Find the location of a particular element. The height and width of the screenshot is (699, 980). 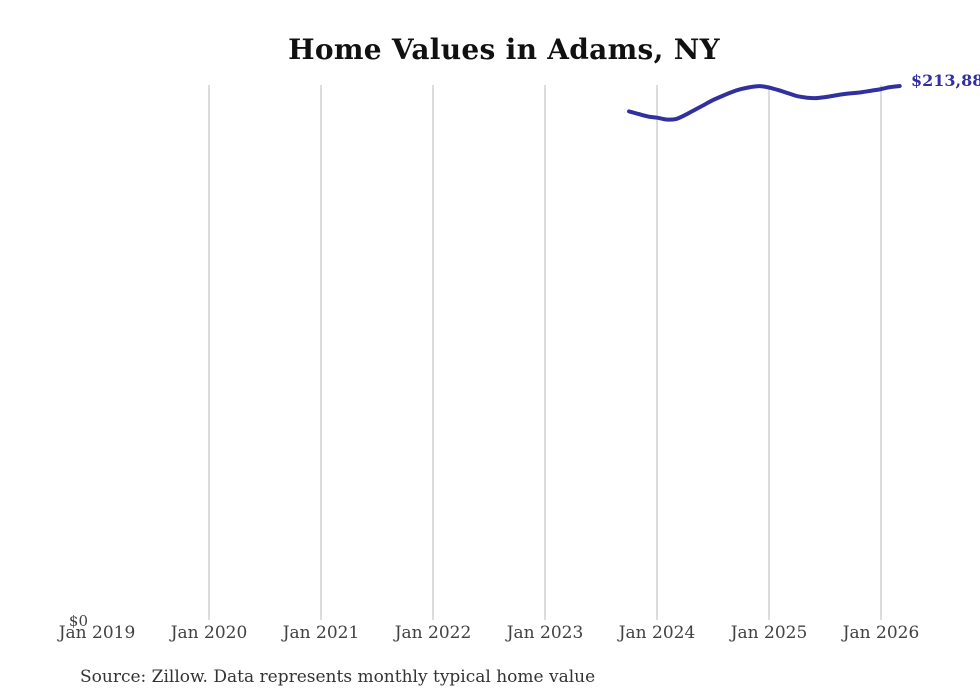

x-tick-label: Jan 2022 is located at coordinates (433, 633).